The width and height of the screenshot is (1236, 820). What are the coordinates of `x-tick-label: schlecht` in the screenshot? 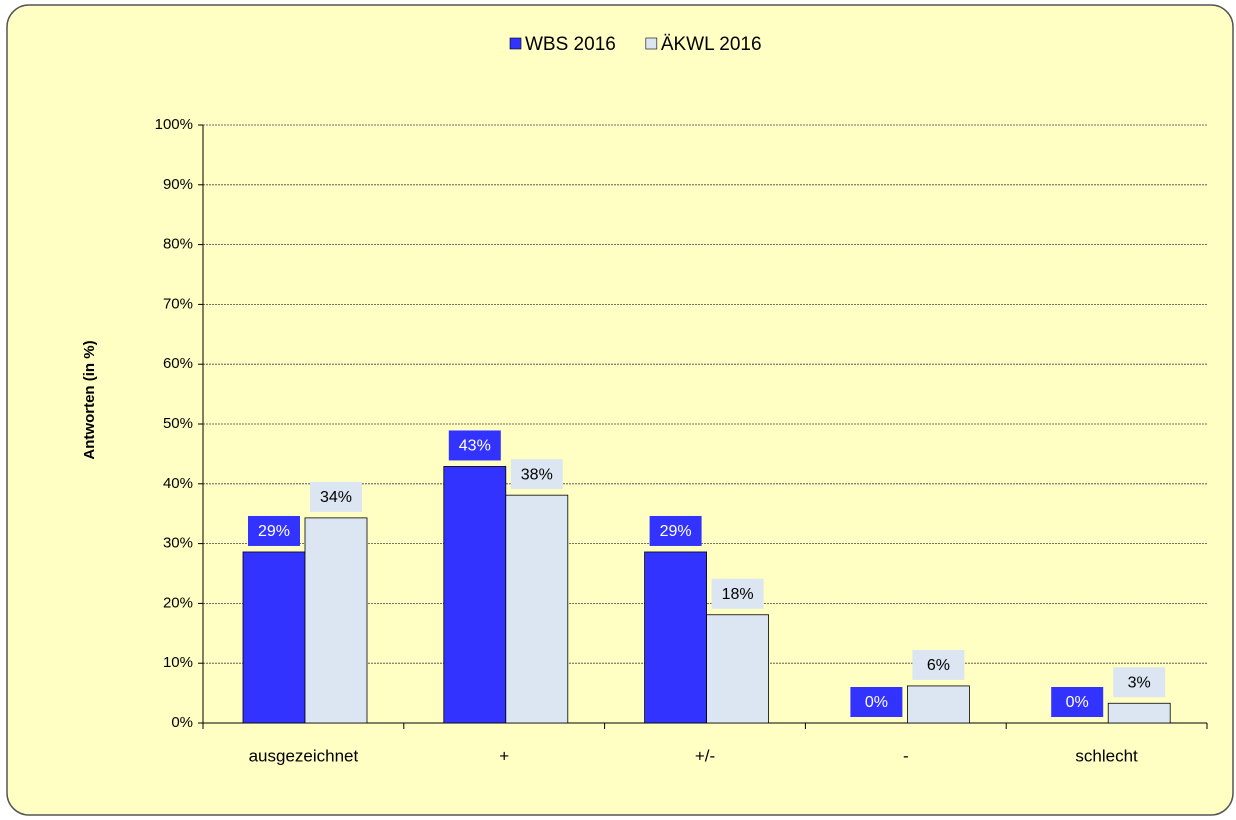 It's located at (1106, 755).